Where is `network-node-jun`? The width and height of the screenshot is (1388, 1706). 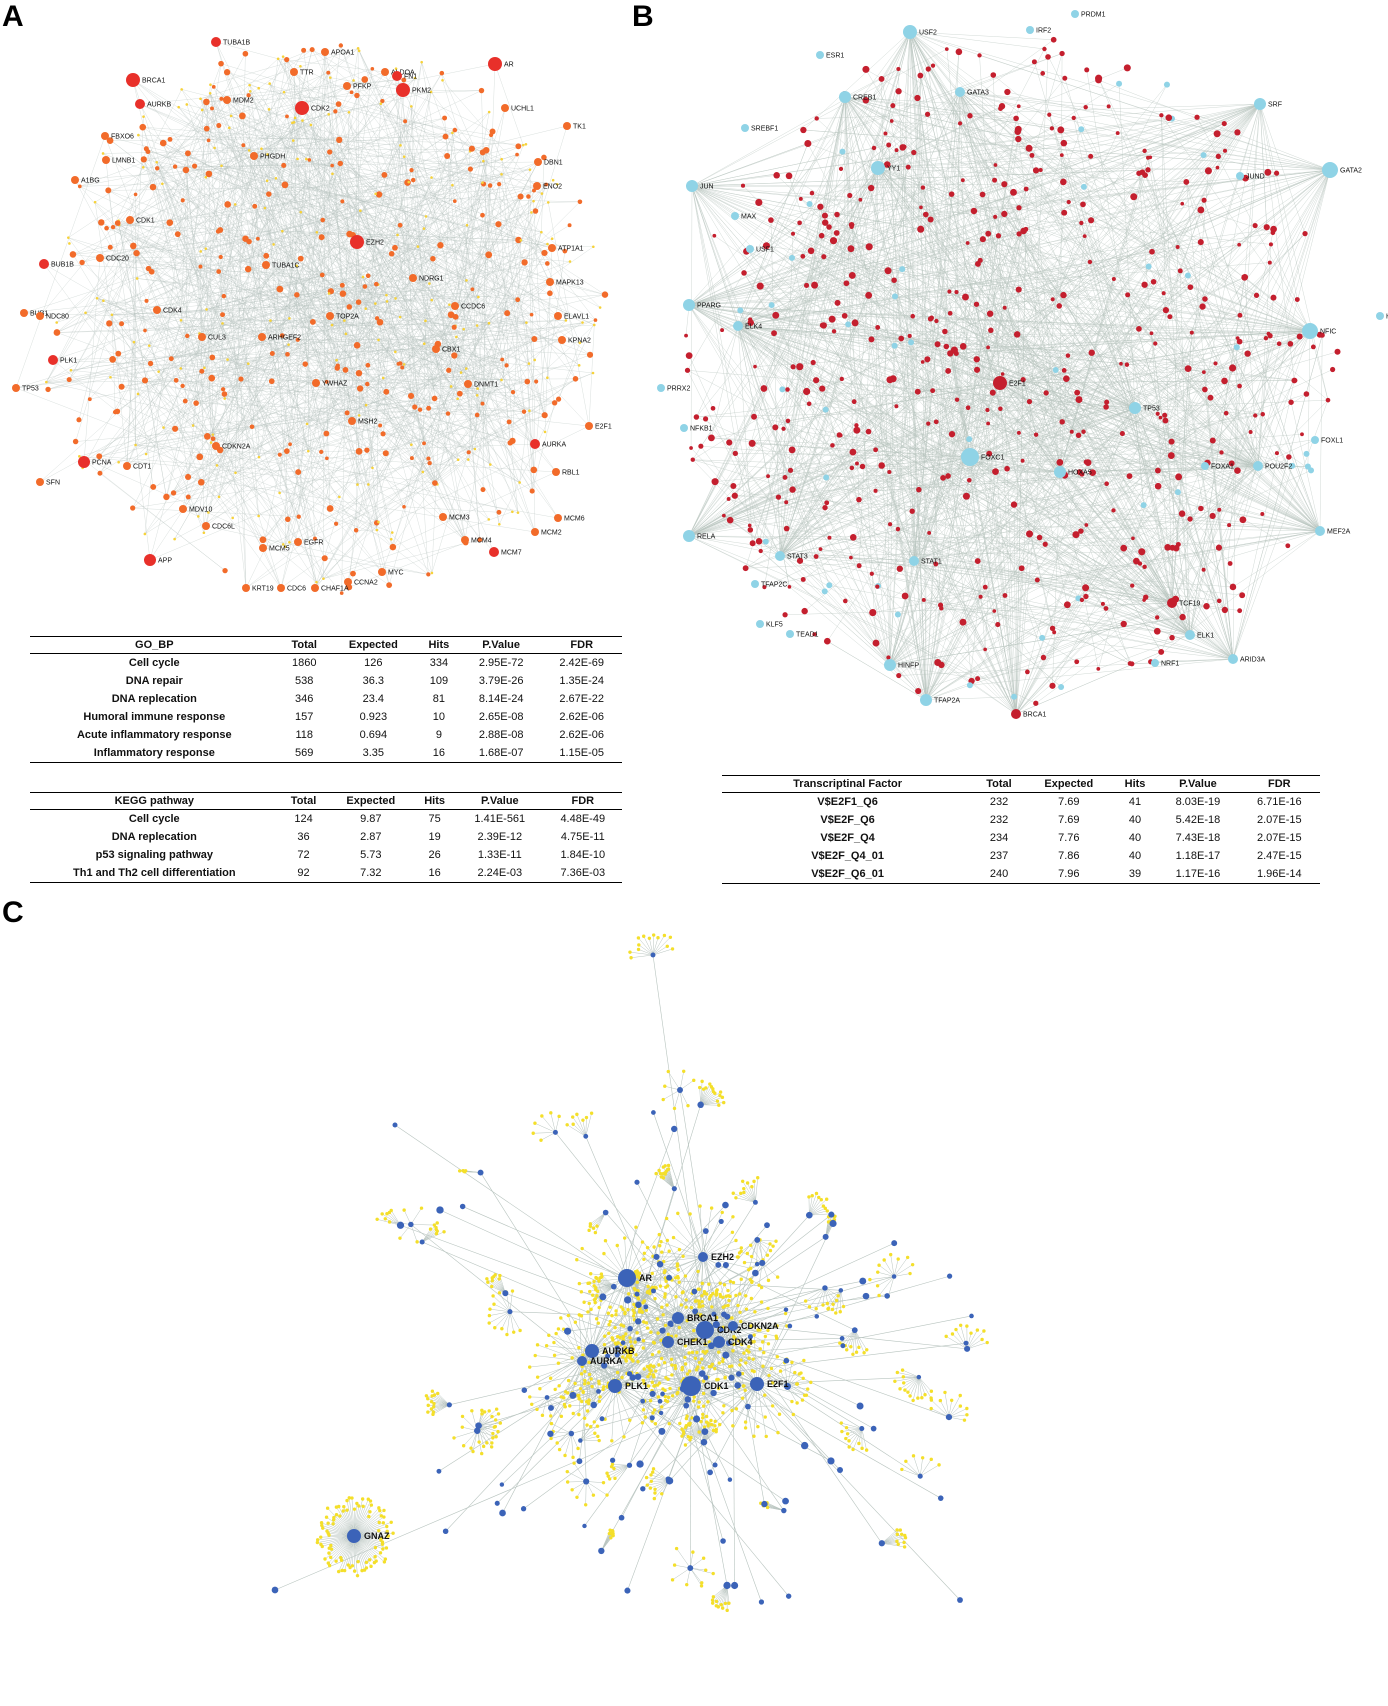
network-node-jun is located at coordinates (692, 186).